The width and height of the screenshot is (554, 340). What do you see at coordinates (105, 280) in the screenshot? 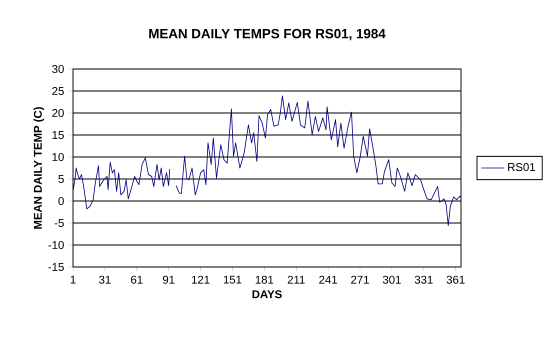
I see `x-tick-label: 31` at bounding box center [105, 280].